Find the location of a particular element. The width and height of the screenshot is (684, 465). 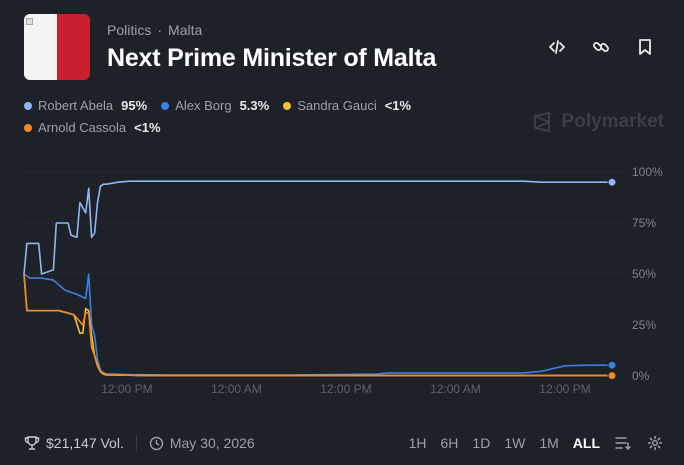

embed-code-icon is located at coordinates (557, 47).